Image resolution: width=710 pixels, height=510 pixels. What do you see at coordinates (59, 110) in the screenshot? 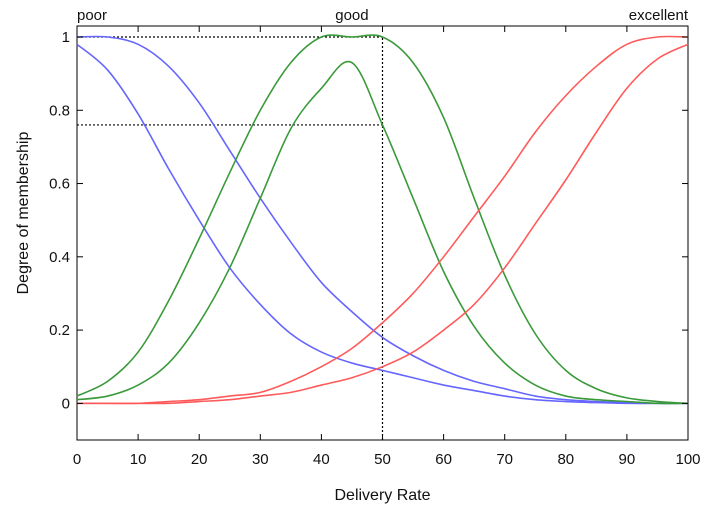
I see `y-tick-label: 0.8` at bounding box center [59, 110].